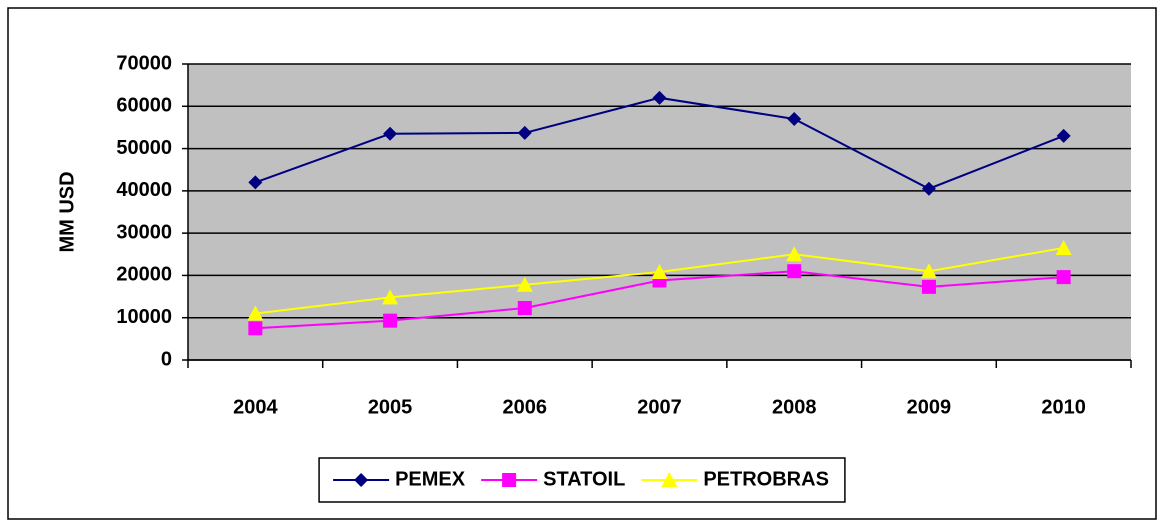 The height and width of the screenshot is (527, 1164). I want to click on y-tick-label: 70000, so click(144, 63).